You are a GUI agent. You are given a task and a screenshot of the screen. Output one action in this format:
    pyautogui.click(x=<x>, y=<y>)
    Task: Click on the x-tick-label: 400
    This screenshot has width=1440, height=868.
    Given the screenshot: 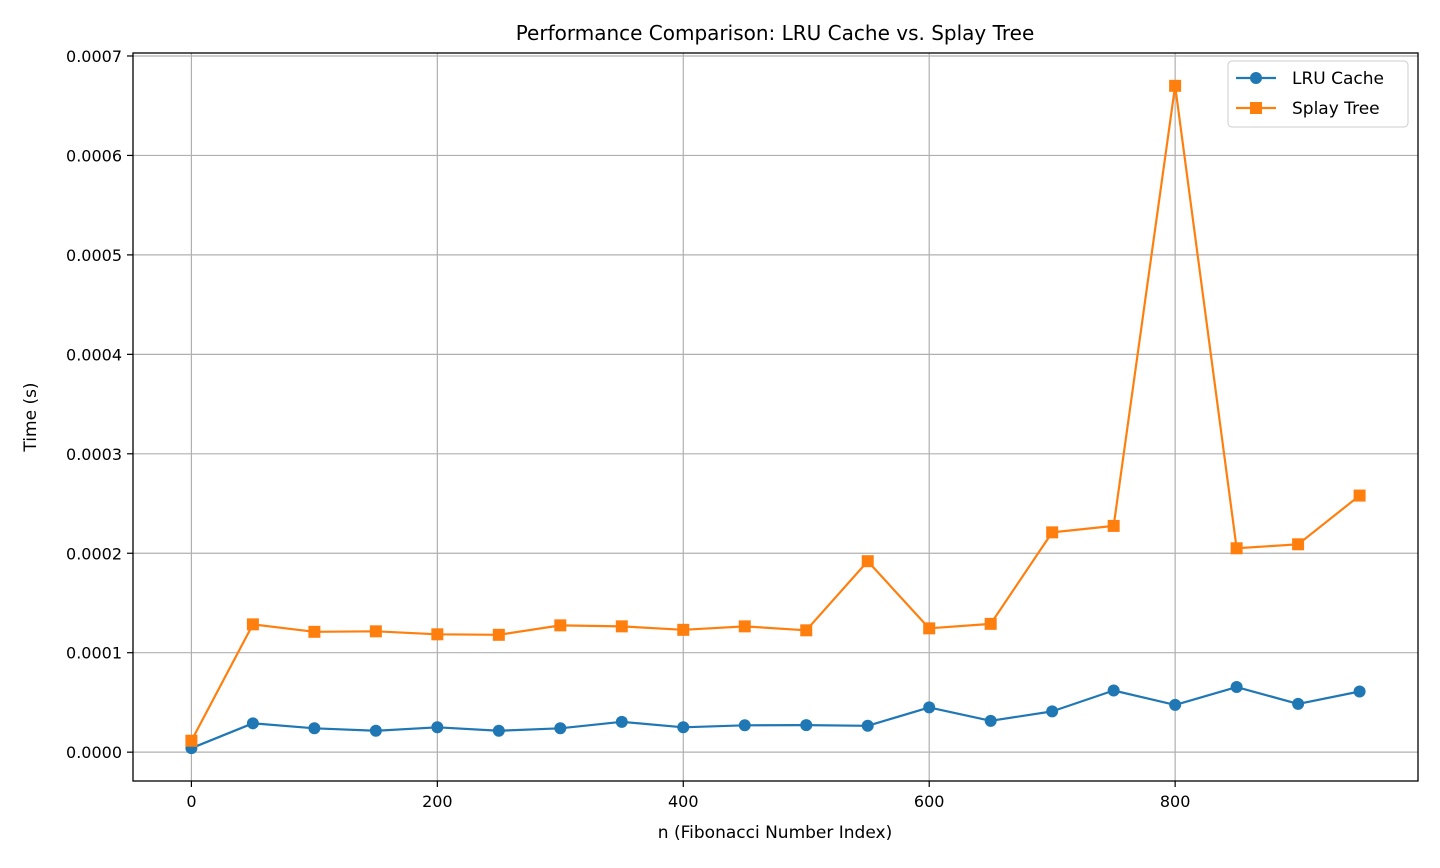 What is the action you would take?
    pyautogui.click(x=683, y=801)
    